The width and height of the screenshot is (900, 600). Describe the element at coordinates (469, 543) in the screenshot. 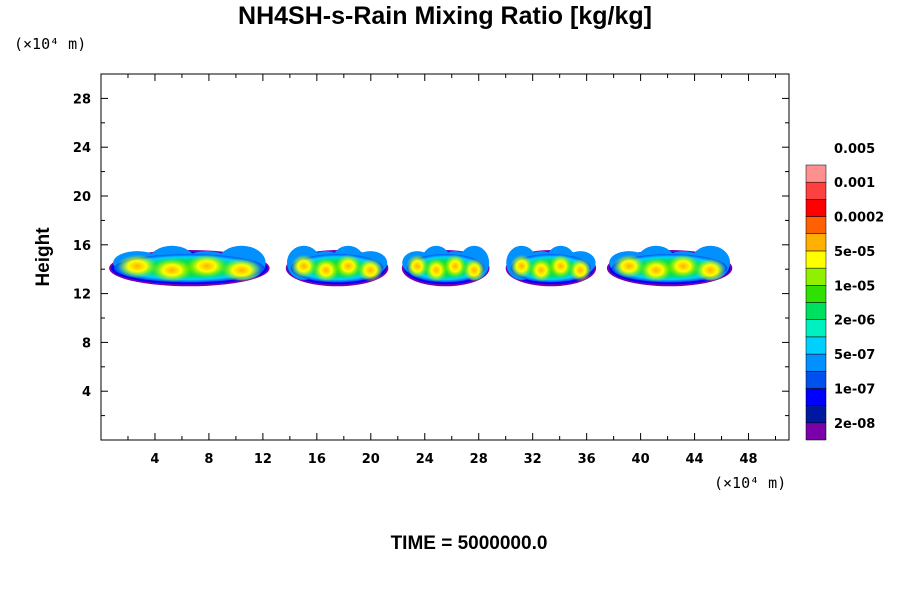

I see `time-label: TIME = 5000000.0` at that location.